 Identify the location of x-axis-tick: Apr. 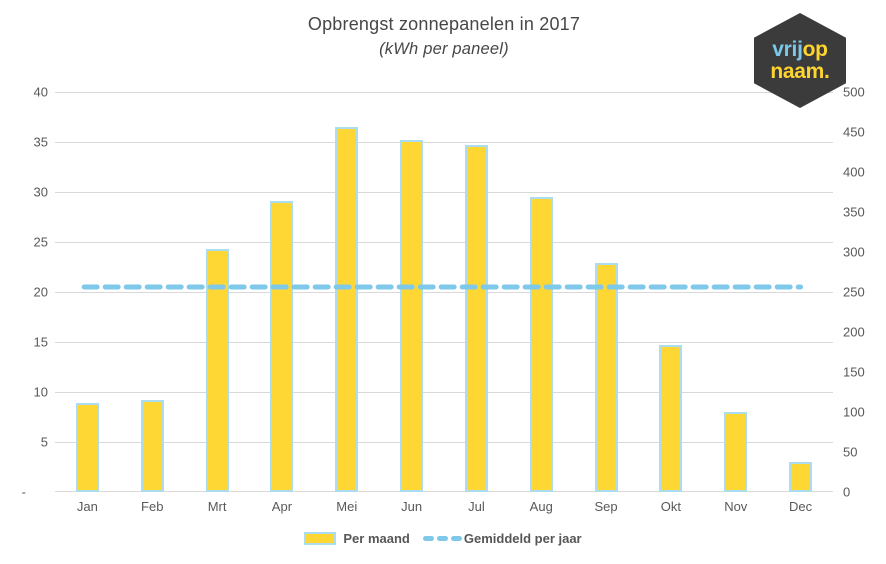
(282, 506).